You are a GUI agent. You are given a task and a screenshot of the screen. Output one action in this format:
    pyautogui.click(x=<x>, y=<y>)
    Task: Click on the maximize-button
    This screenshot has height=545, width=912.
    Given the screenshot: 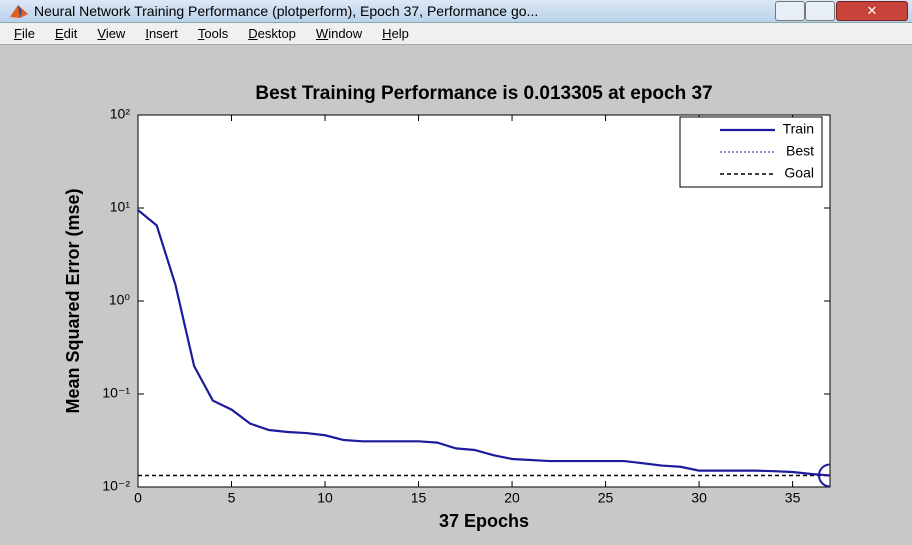 What is the action you would take?
    pyautogui.click(x=820, y=11)
    